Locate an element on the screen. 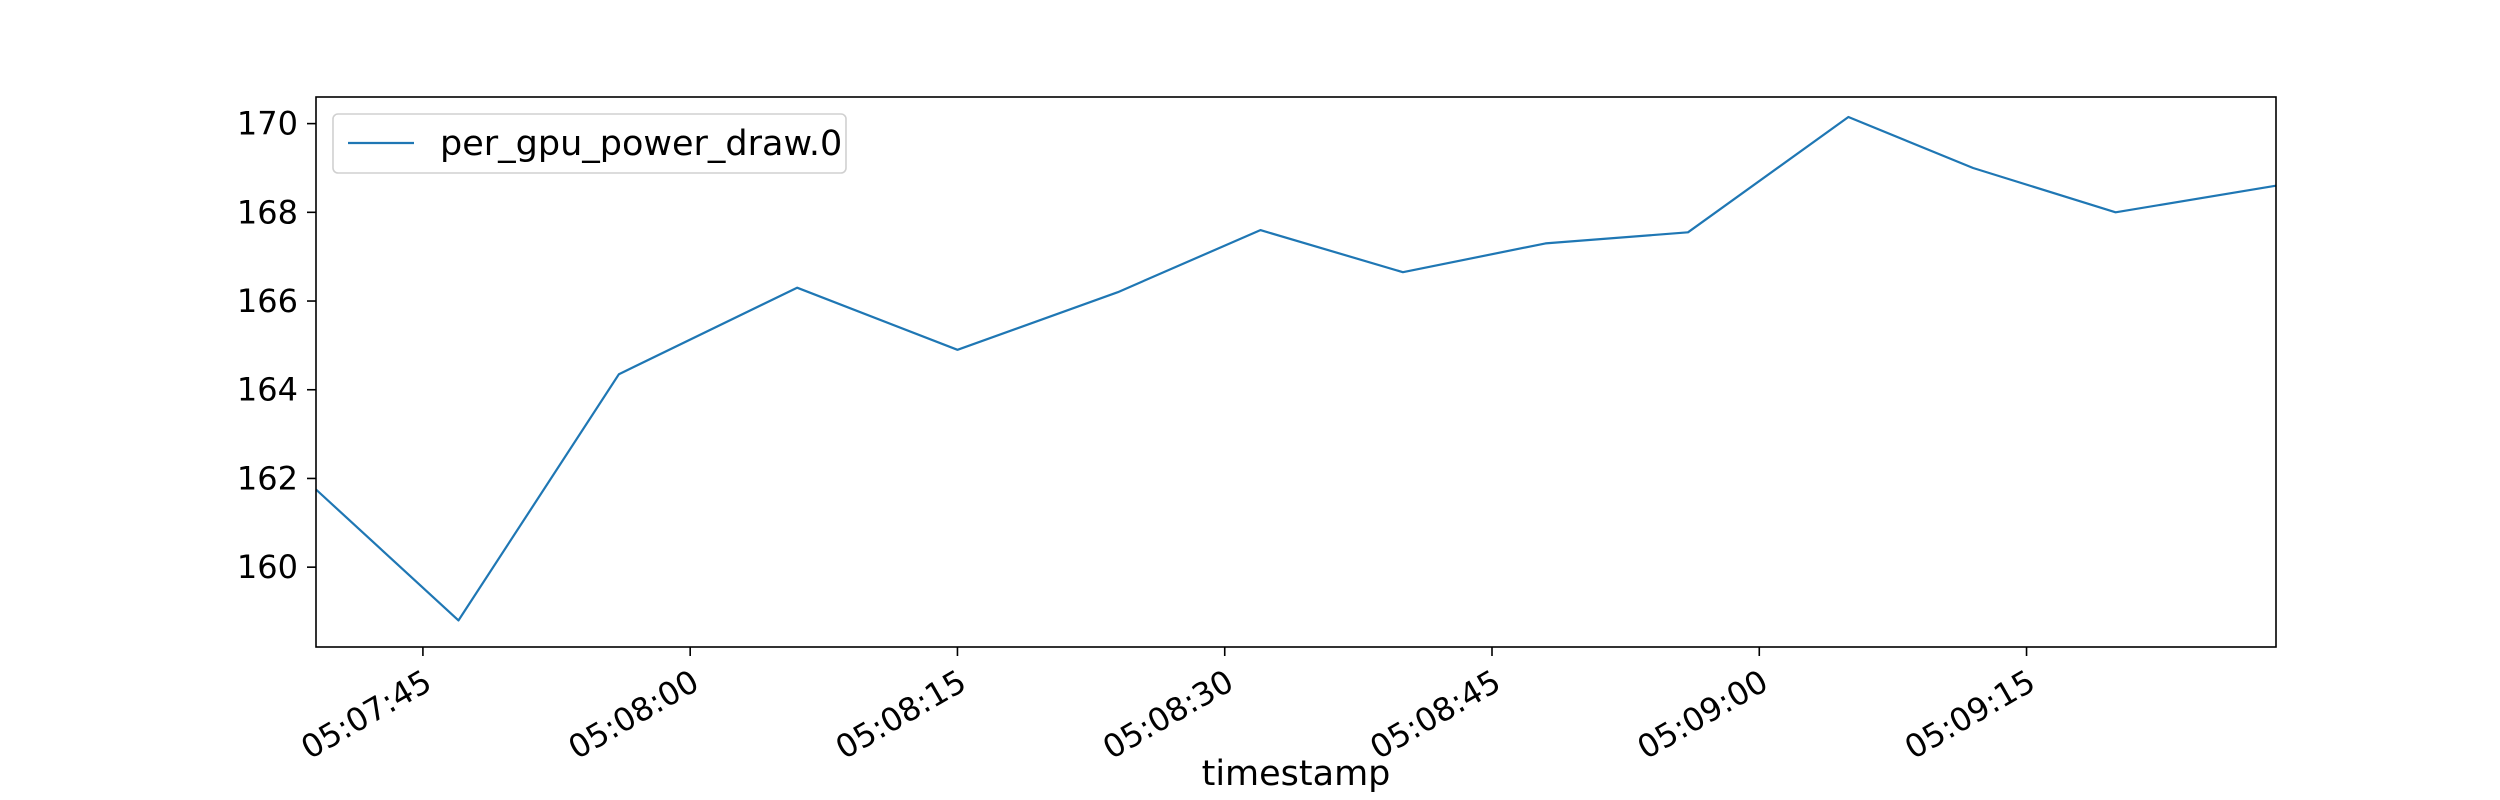 The width and height of the screenshot is (2500, 800). y-tick-label: 170 is located at coordinates (267, 124).